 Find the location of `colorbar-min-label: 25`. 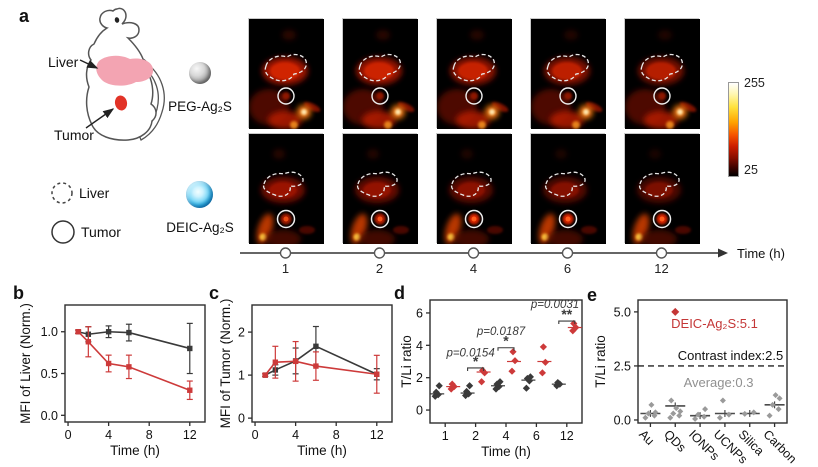

colorbar-min-label: 25 is located at coordinates (751, 170).